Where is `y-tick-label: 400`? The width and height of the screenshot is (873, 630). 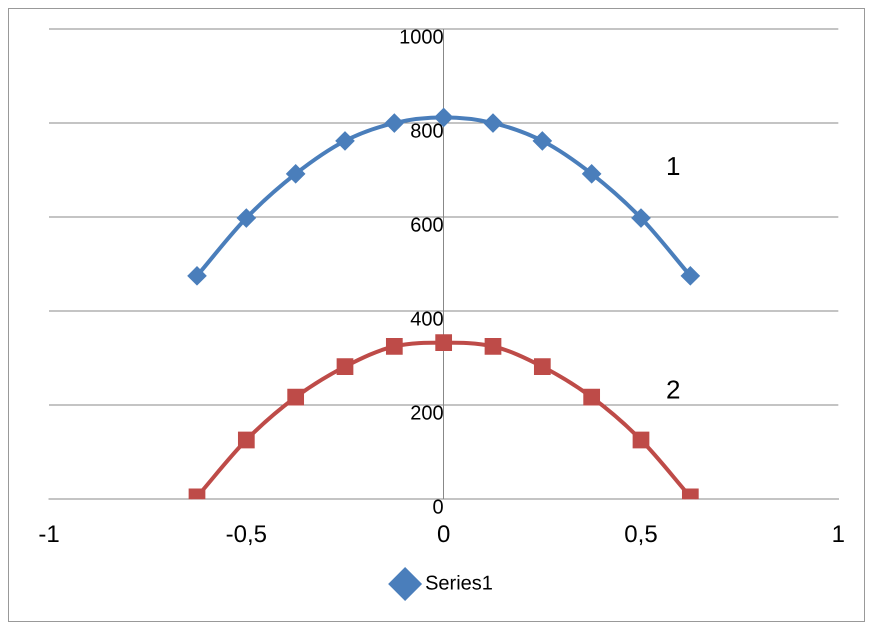 y-tick-label: 400 is located at coordinates (427, 319).